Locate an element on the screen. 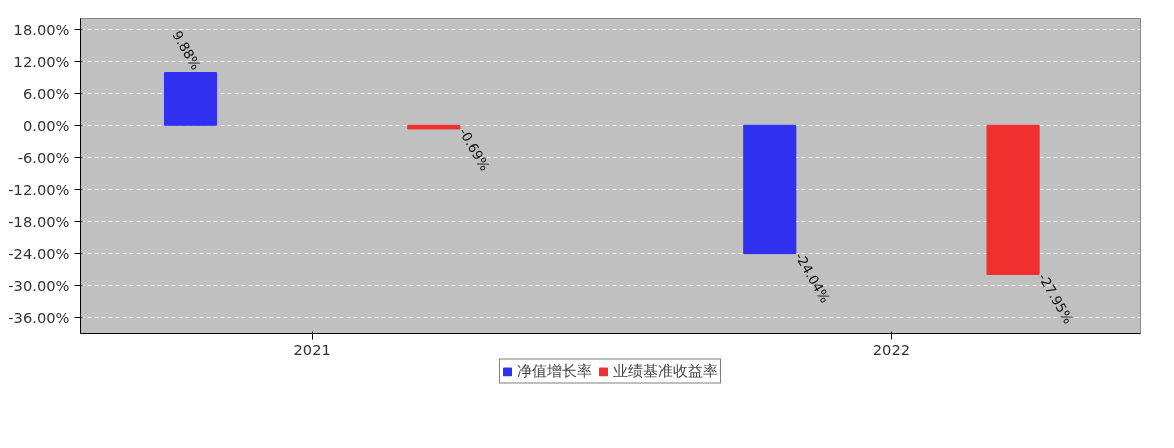  y-tick-label: -12.00% is located at coordinates (39, 189).